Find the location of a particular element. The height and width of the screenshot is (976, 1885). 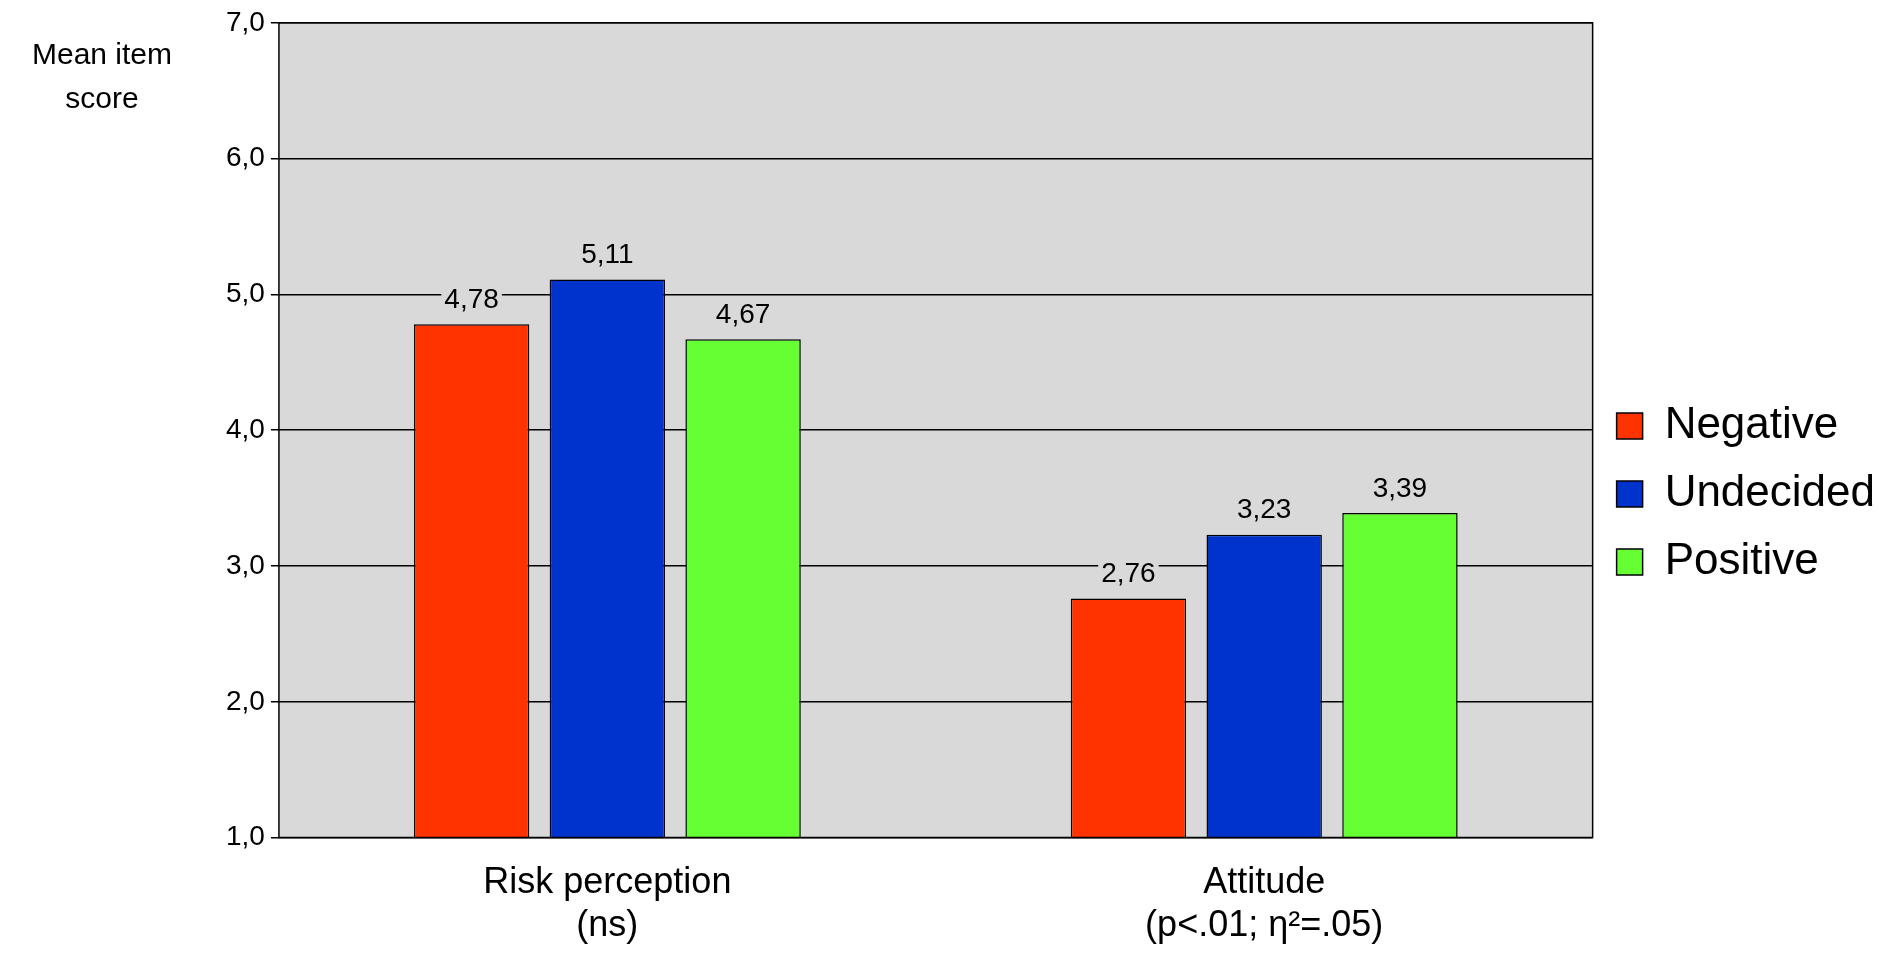

data-label: 4,67 is located at coordinates (743, 313).